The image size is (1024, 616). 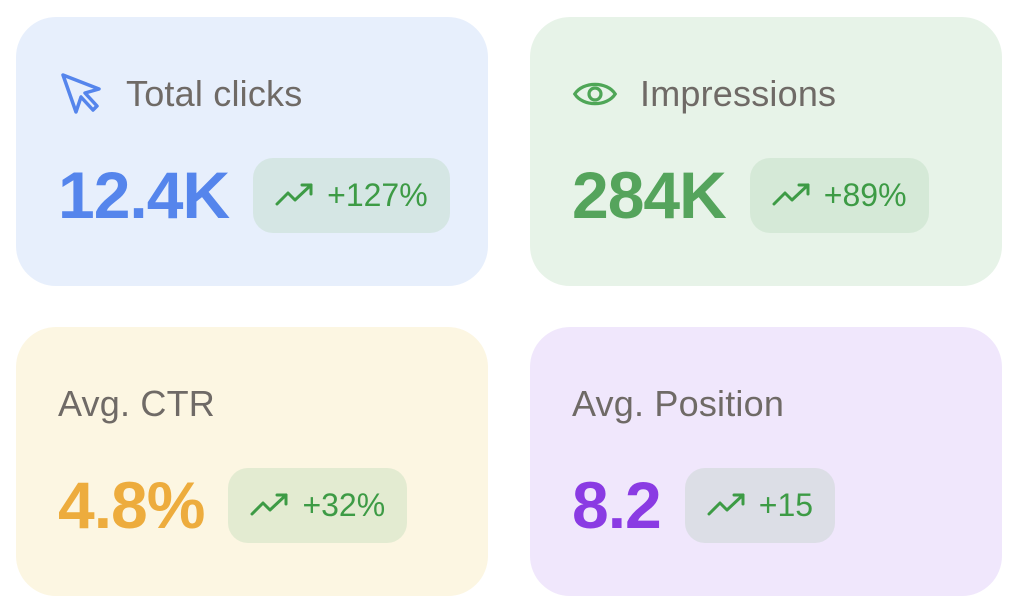 I want to click on card-header: Total clicks, so click(x=180, y=94).